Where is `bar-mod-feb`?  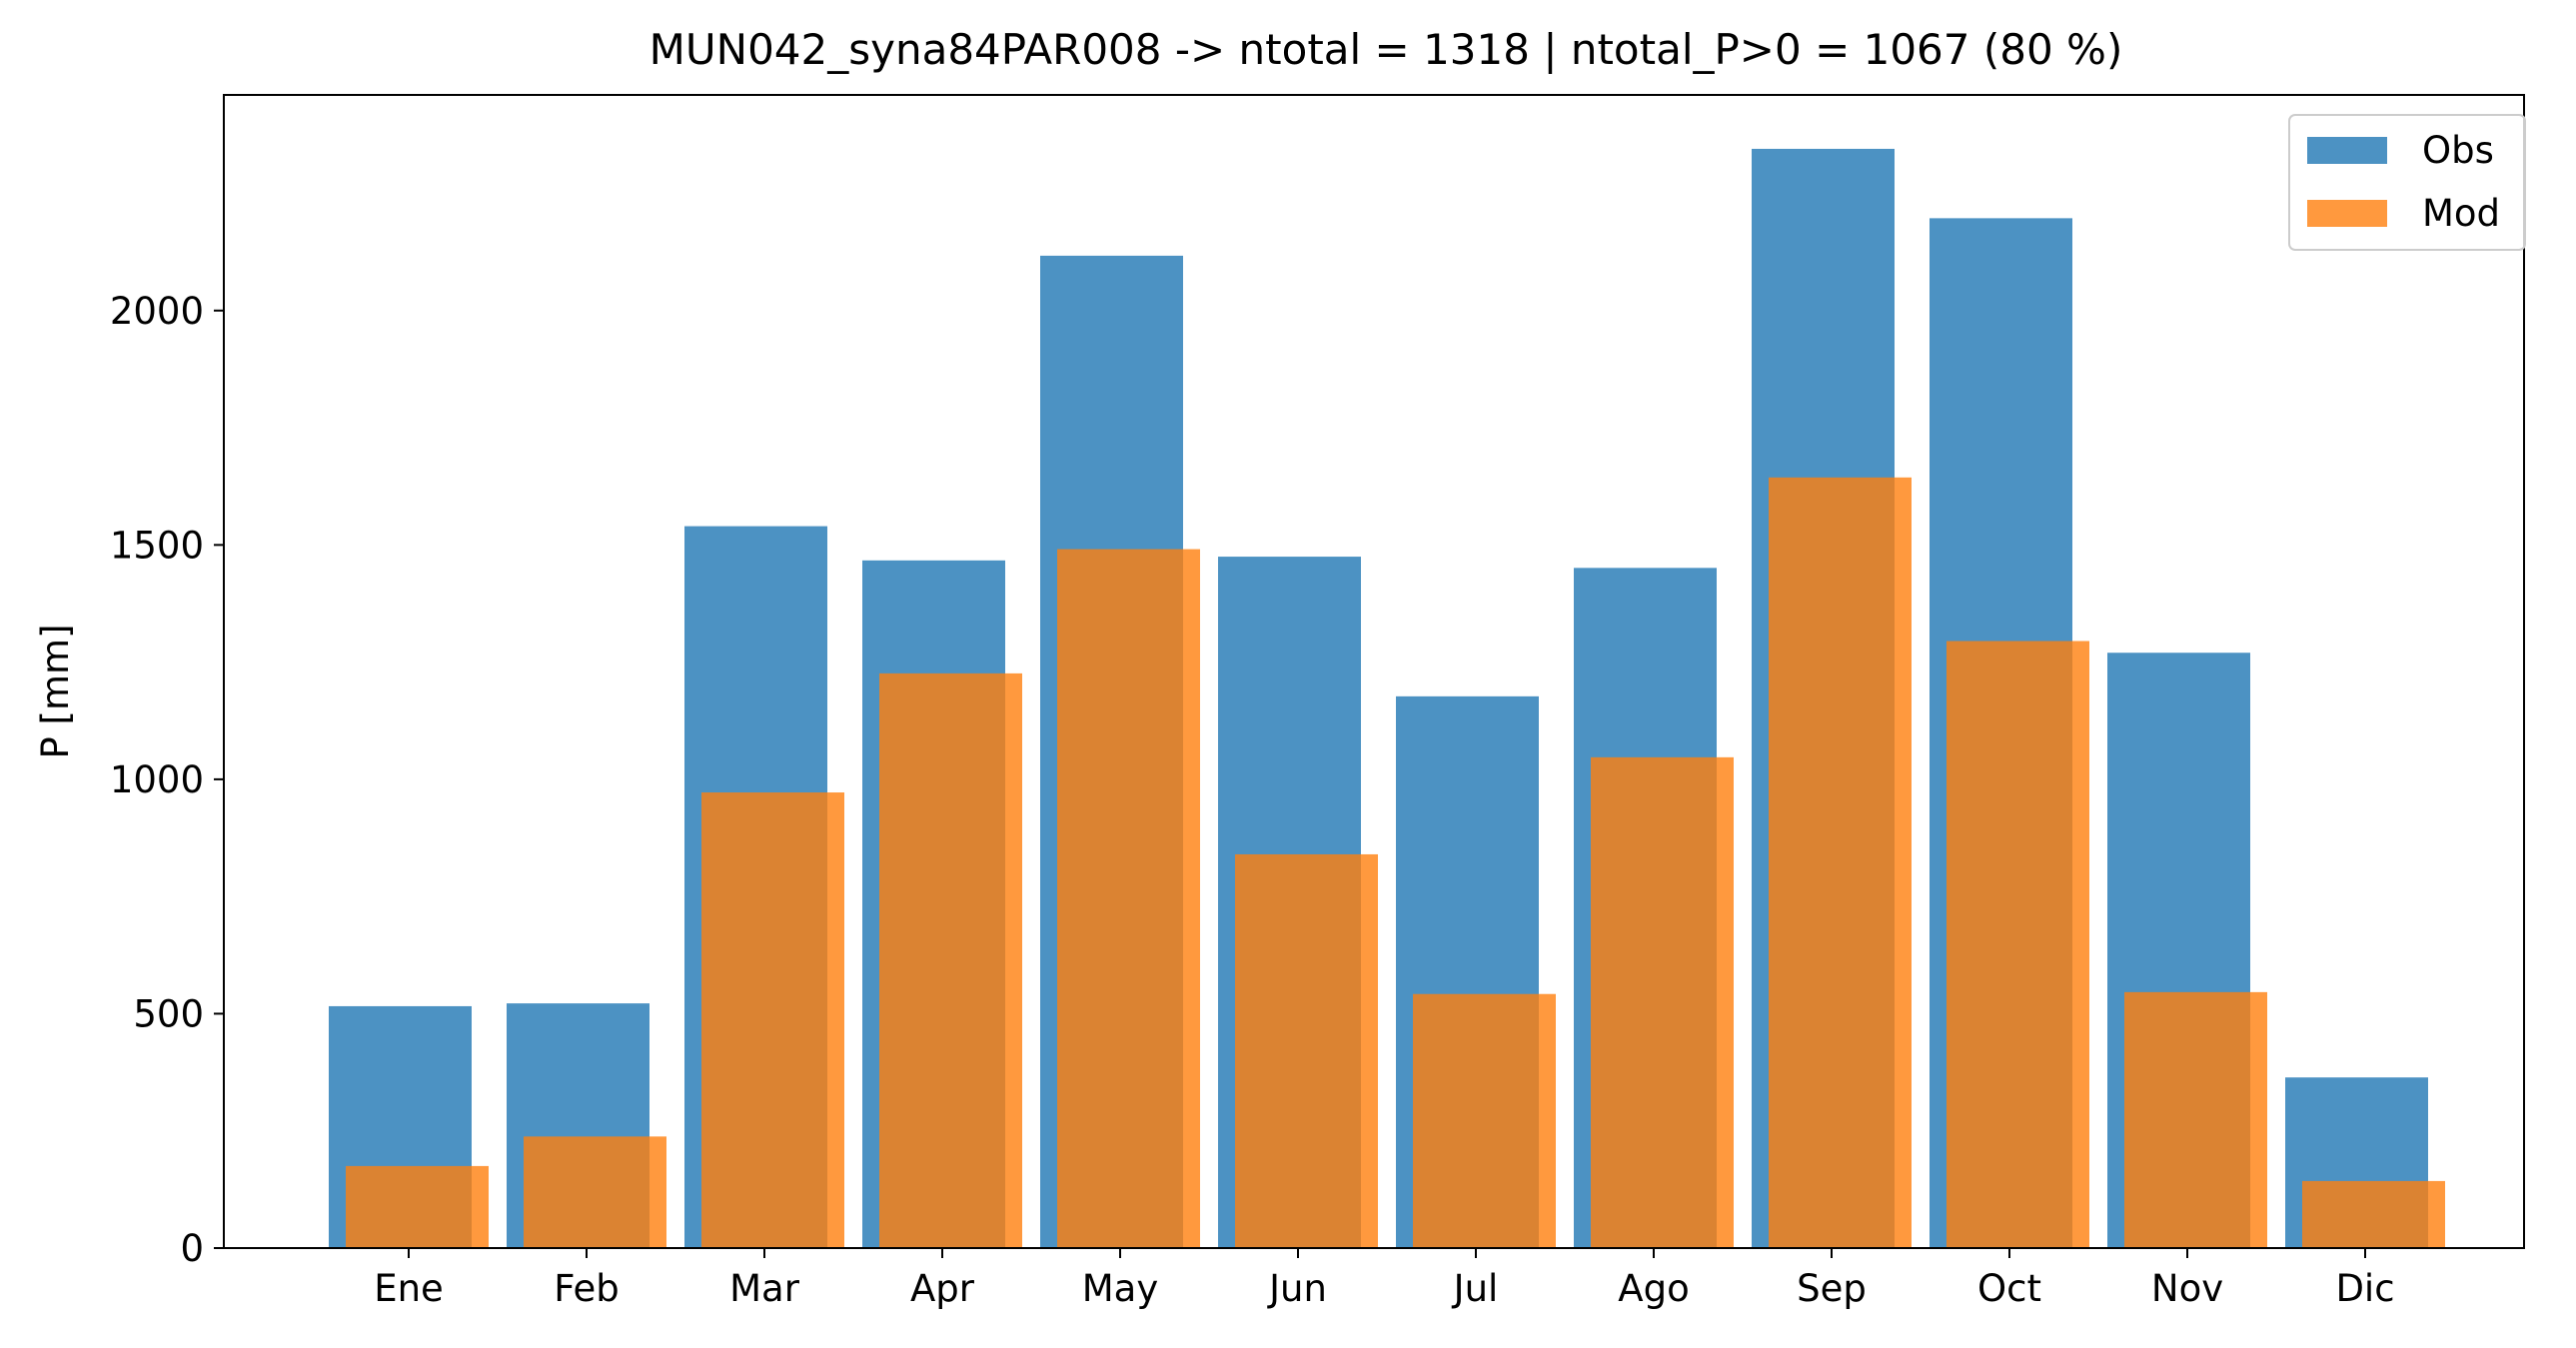
bar-mod-feb is located at coordinates (595, 1192).